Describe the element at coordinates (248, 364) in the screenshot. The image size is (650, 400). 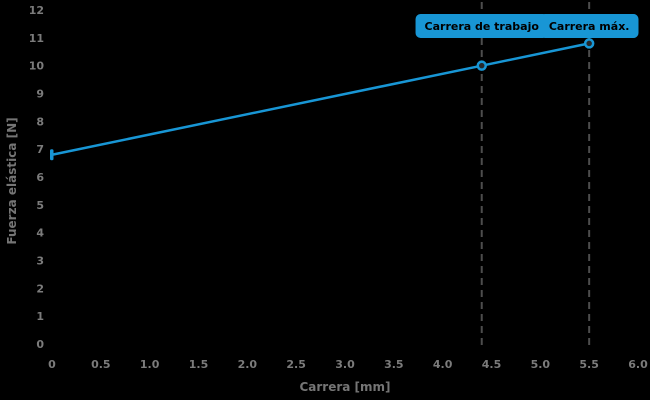
I see `x-tick-label: 2.0` at that location.